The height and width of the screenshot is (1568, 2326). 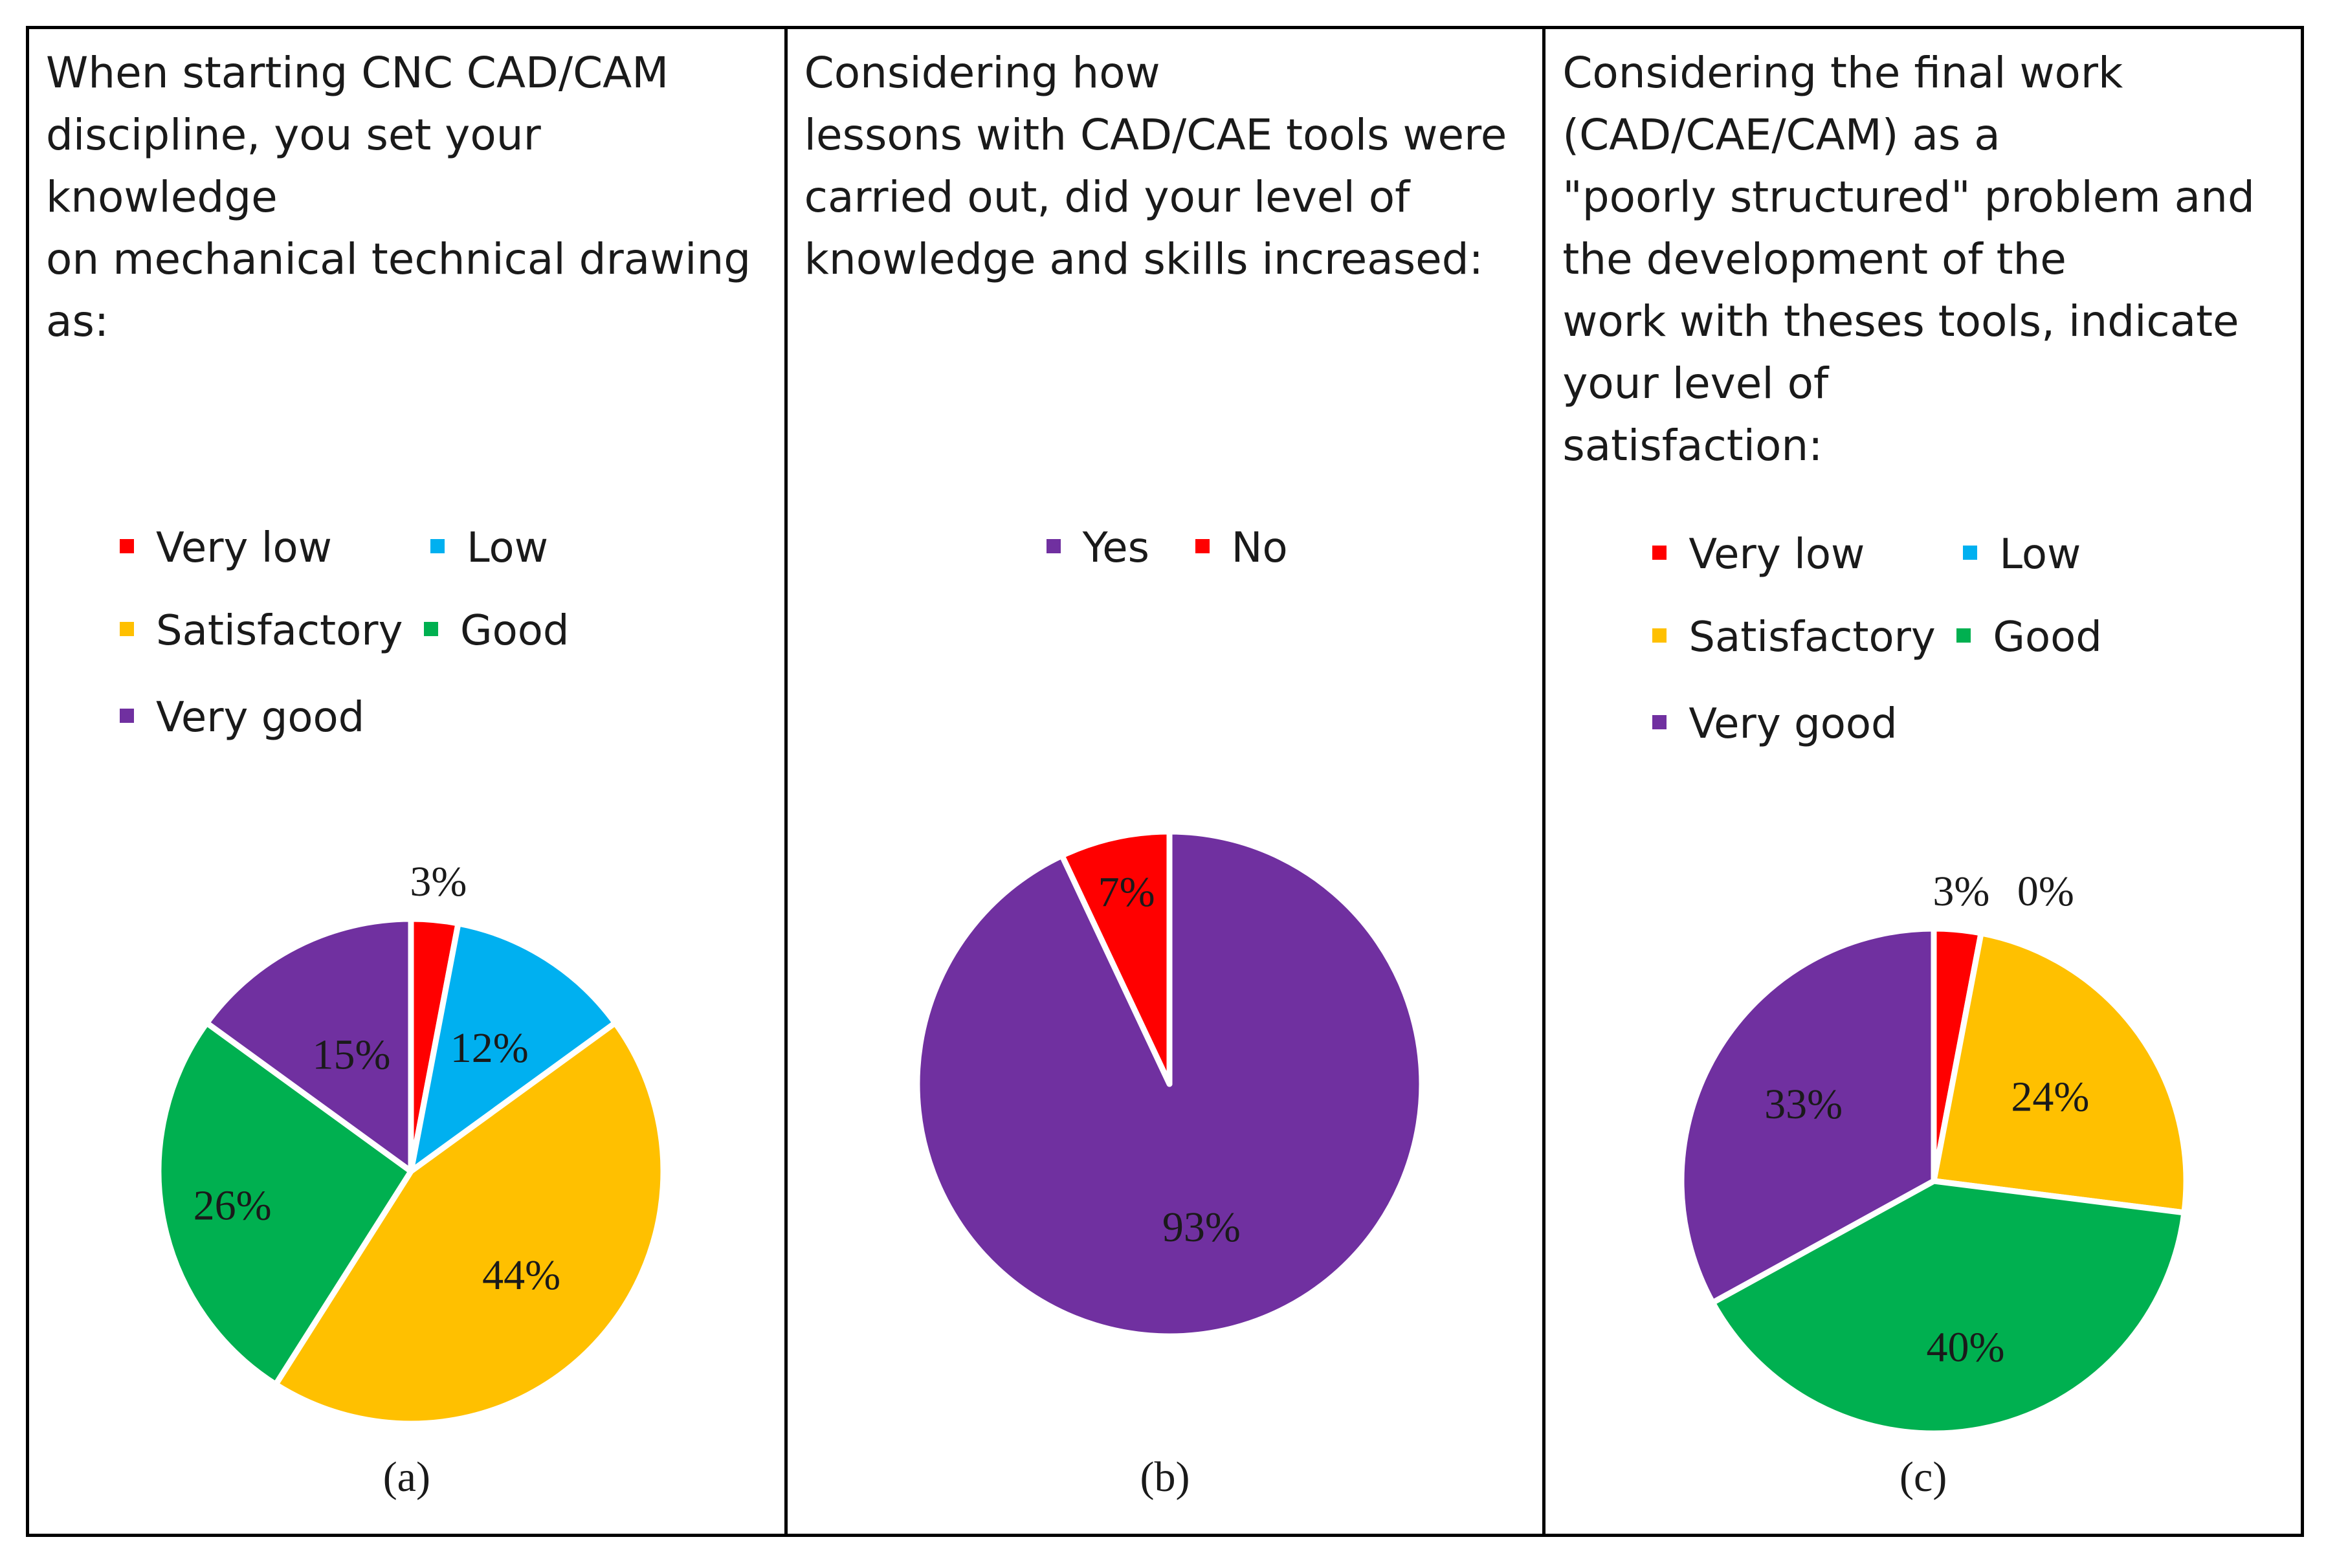 What do you see at coordinates (2045, 891) in the screenshot?
I see `pie-label-low: 0%` at bounding box center [2045, 891].